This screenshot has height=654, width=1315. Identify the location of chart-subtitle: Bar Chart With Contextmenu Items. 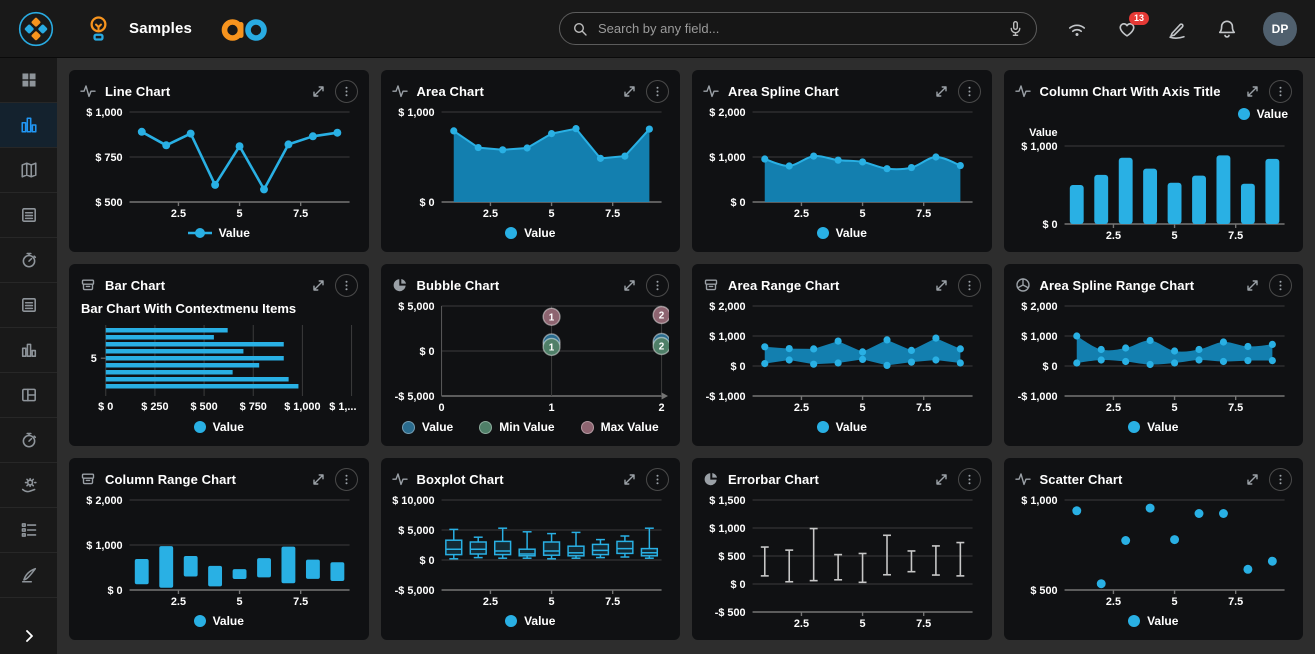
(189, 308).